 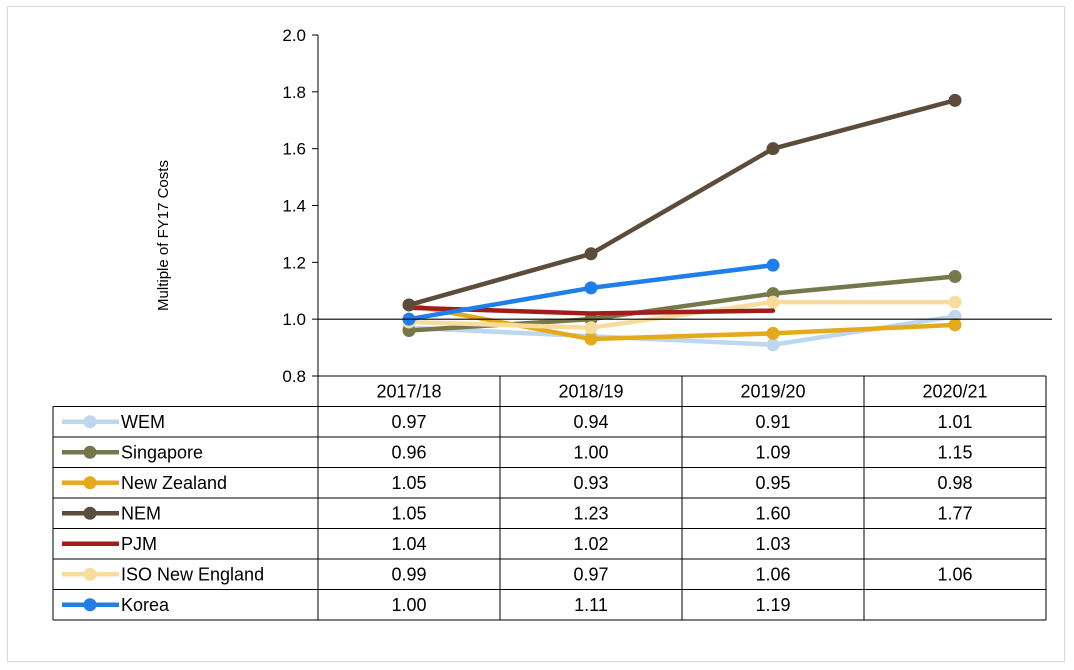 I want to click on data-point-singapore, so click(x=955, y=277).